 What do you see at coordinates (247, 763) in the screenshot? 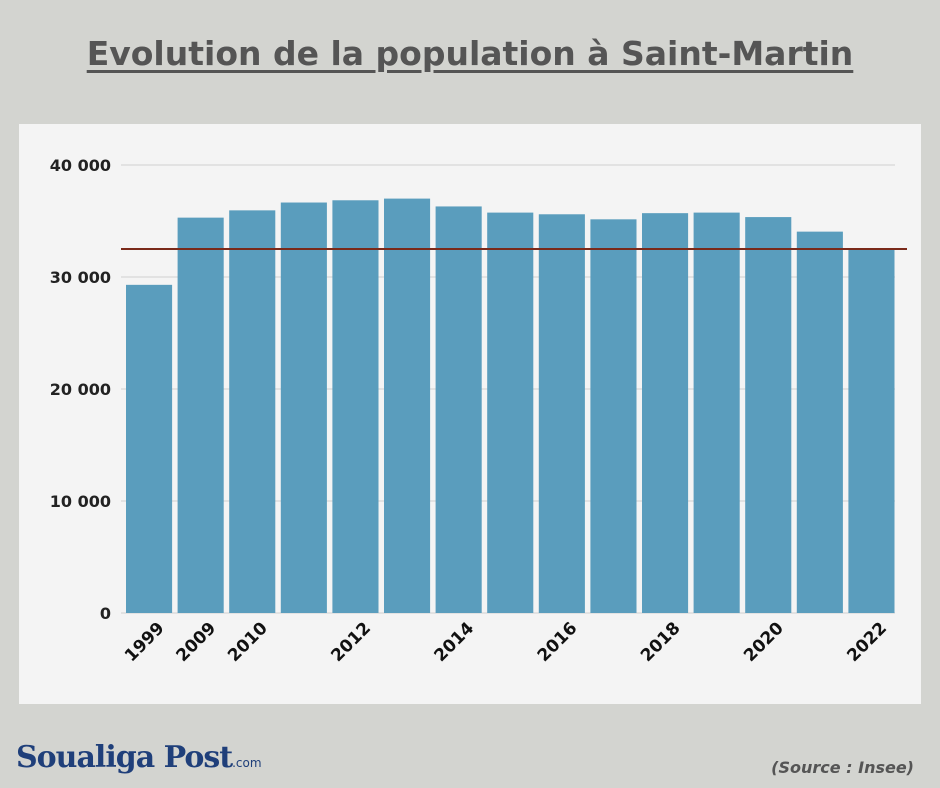
I see `logo-tld: .com` at bounding box center [247, 763].